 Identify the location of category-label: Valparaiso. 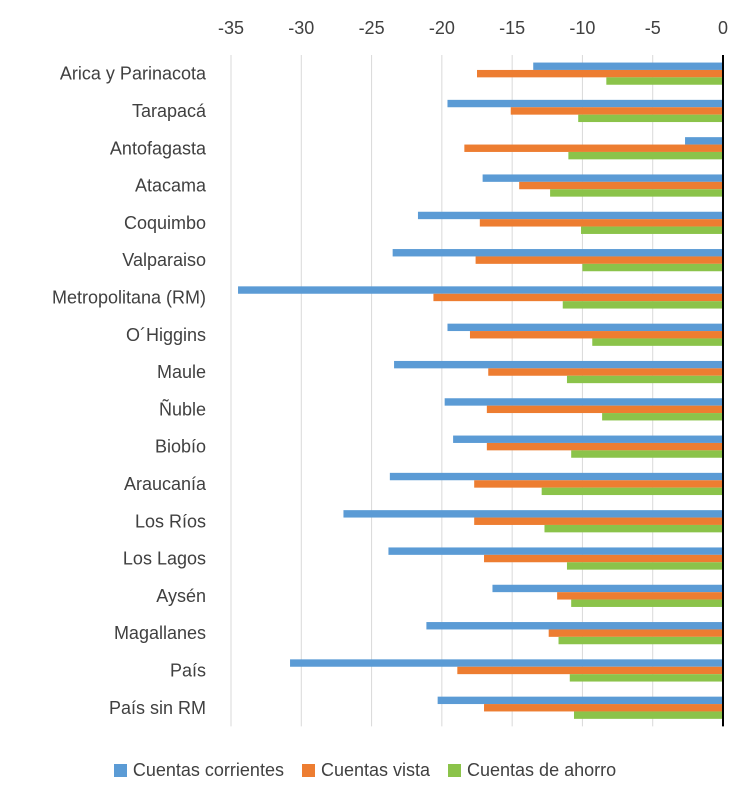
(164, 260).